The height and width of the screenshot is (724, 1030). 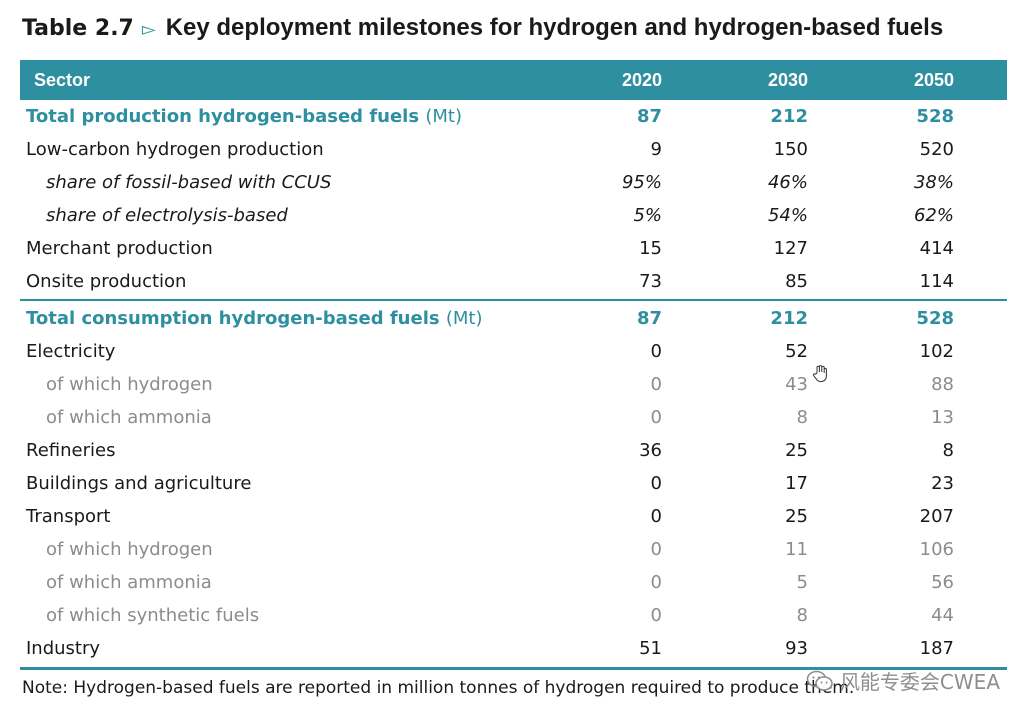 I want to click on table-row-buildings: Buildings and agriculture 0 17 23, so click(x=513, y=483).